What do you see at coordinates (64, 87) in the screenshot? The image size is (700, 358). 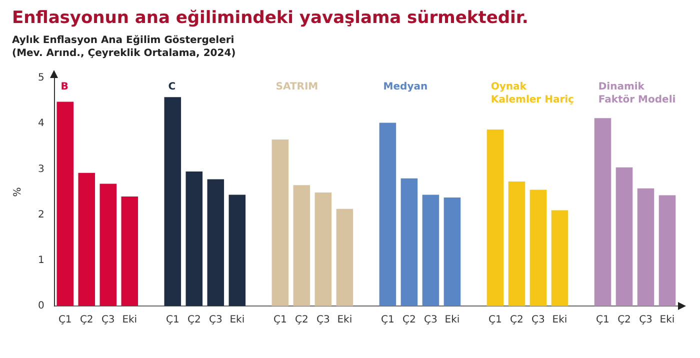 I see `series-label: B` at bounding box center [64, 87].